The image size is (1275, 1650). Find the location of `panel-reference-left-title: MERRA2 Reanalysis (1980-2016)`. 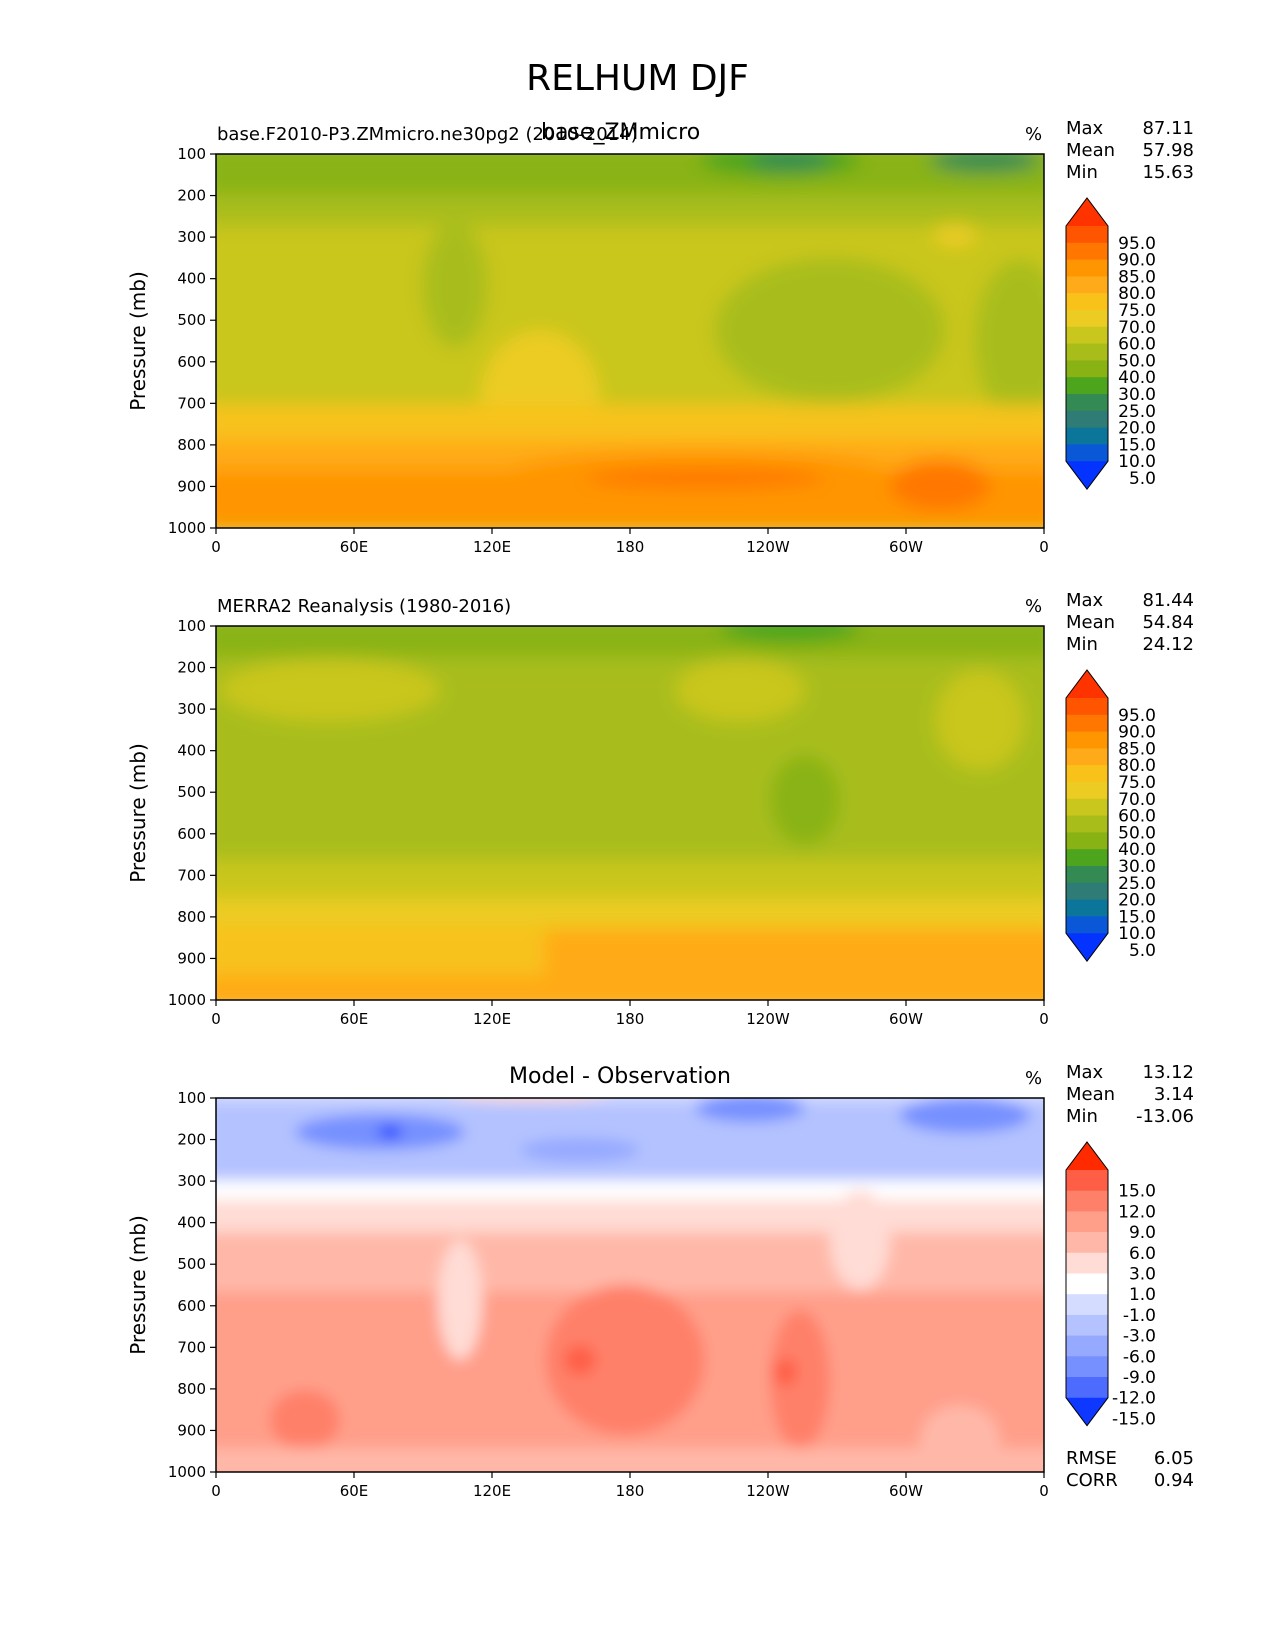

panel-reference-left-title: MERRA2 Reanalysis (1980-2016) is located at coordinates (364, 606).